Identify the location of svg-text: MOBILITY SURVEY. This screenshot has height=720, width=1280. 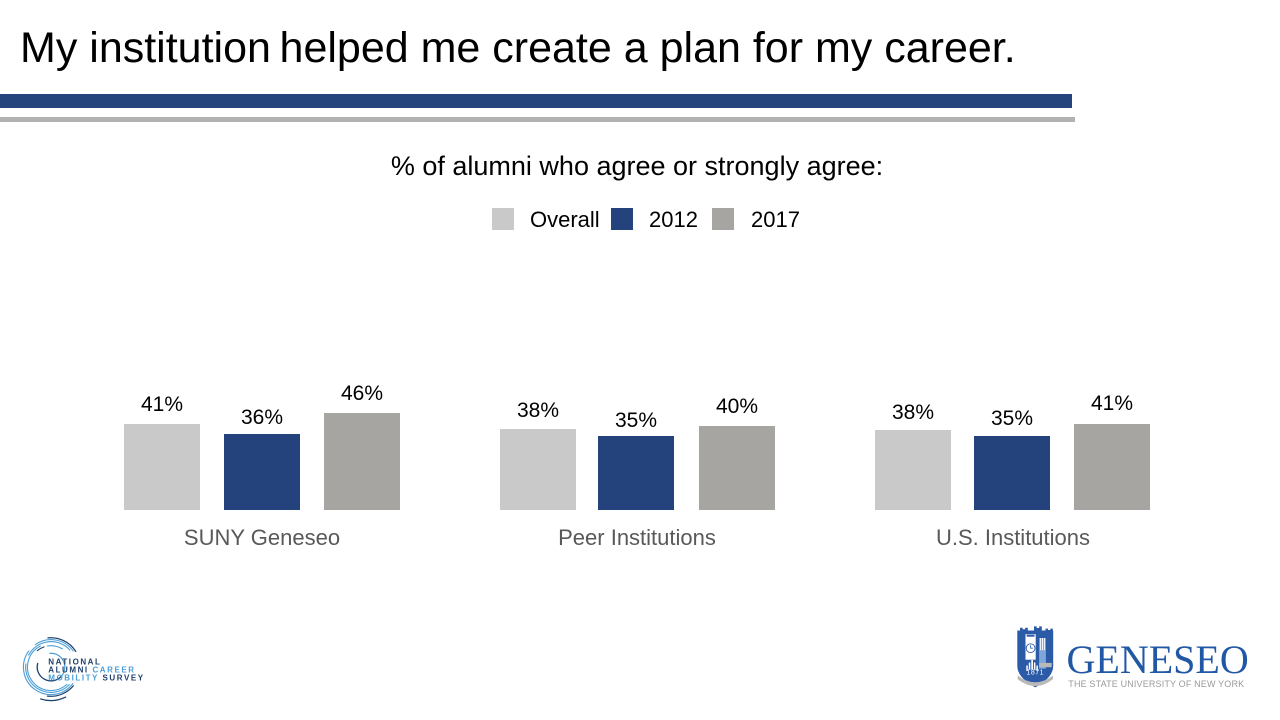
(96, 678).